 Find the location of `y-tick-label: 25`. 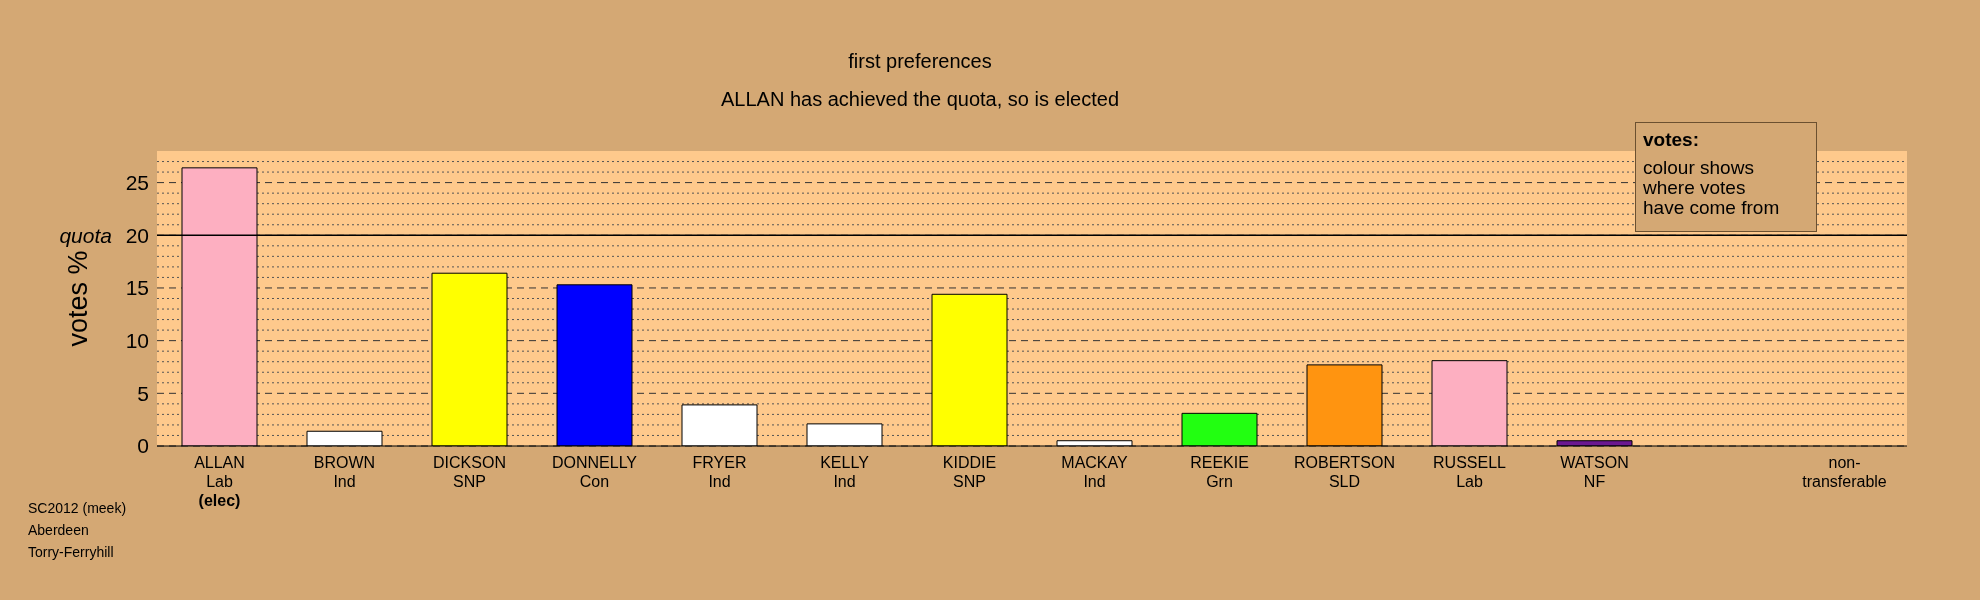

y-tick-label: 25 is located at coordinates (137, 183).